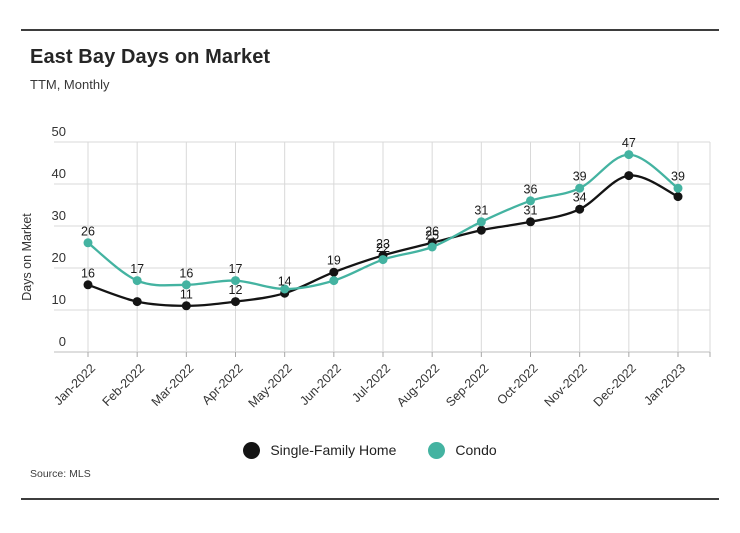  Describe the element at coordinates (60, 474) in the screenshot. I see `source-note: Source: MLS` at that location.